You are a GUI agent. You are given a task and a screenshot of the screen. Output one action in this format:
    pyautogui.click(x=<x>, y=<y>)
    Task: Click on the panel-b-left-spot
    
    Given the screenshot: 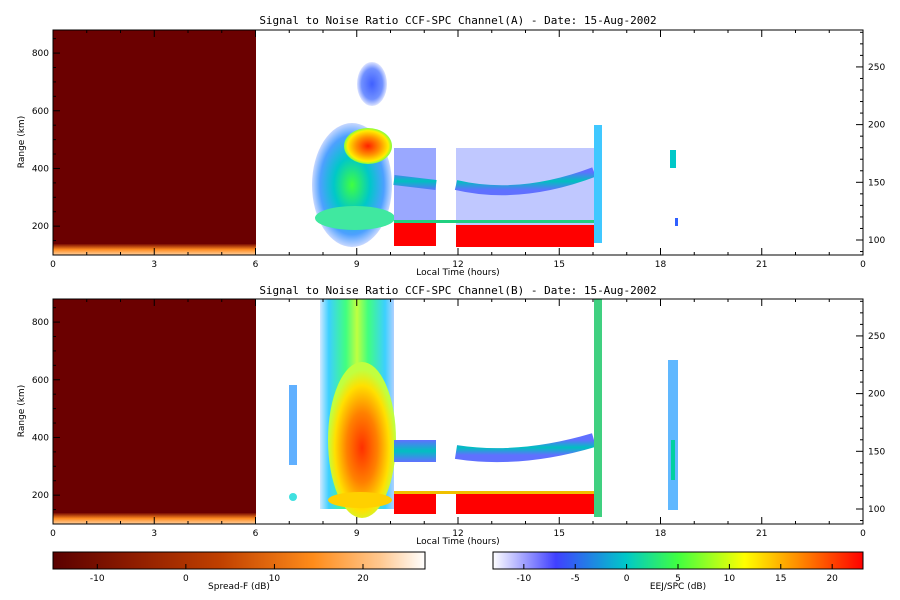 What is the action you would take?
    pyautogui.click(x=293, y=497)
    